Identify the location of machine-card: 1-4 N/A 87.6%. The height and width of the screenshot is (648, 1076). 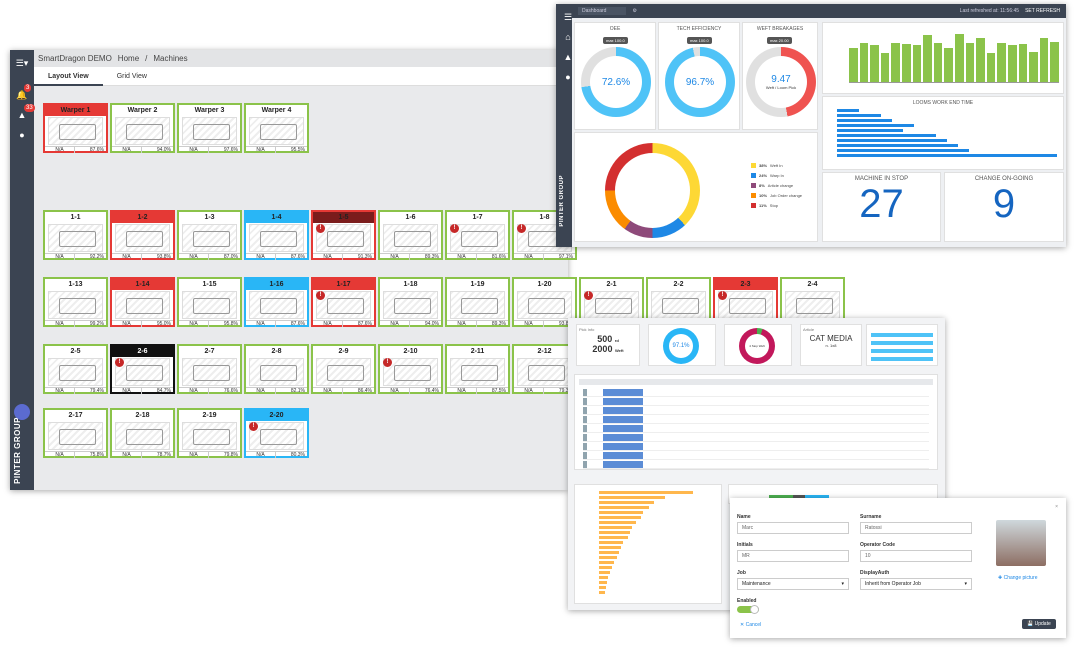
(276, 235).